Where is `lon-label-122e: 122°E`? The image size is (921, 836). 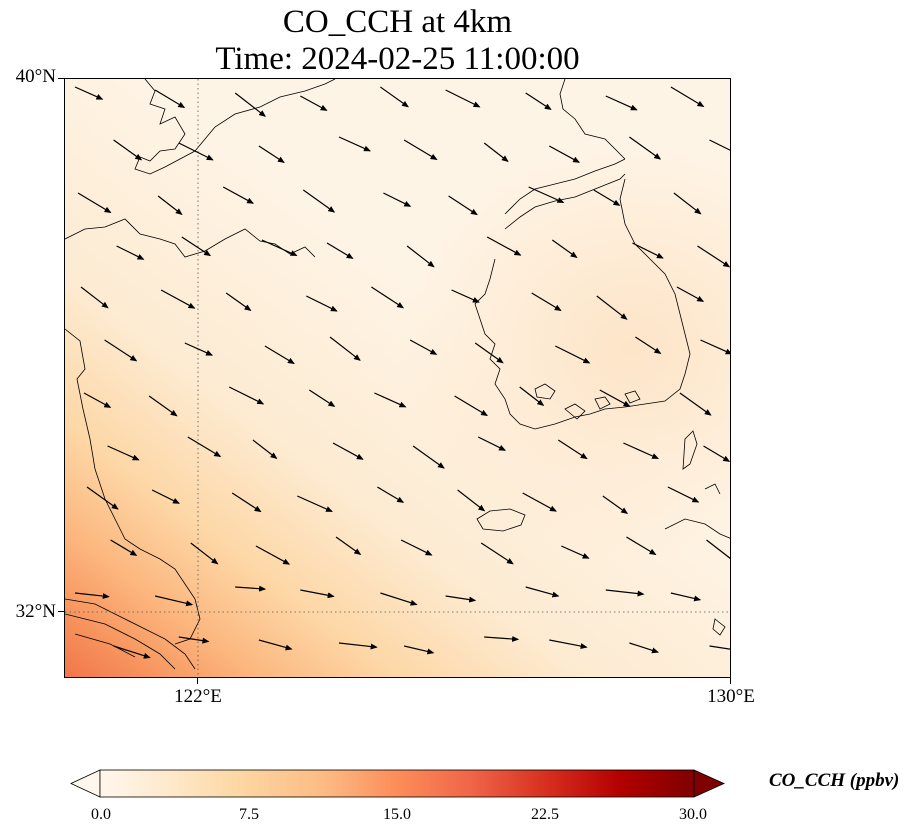 lon-label-122e: 122°E is located at coordinates (198, 696).